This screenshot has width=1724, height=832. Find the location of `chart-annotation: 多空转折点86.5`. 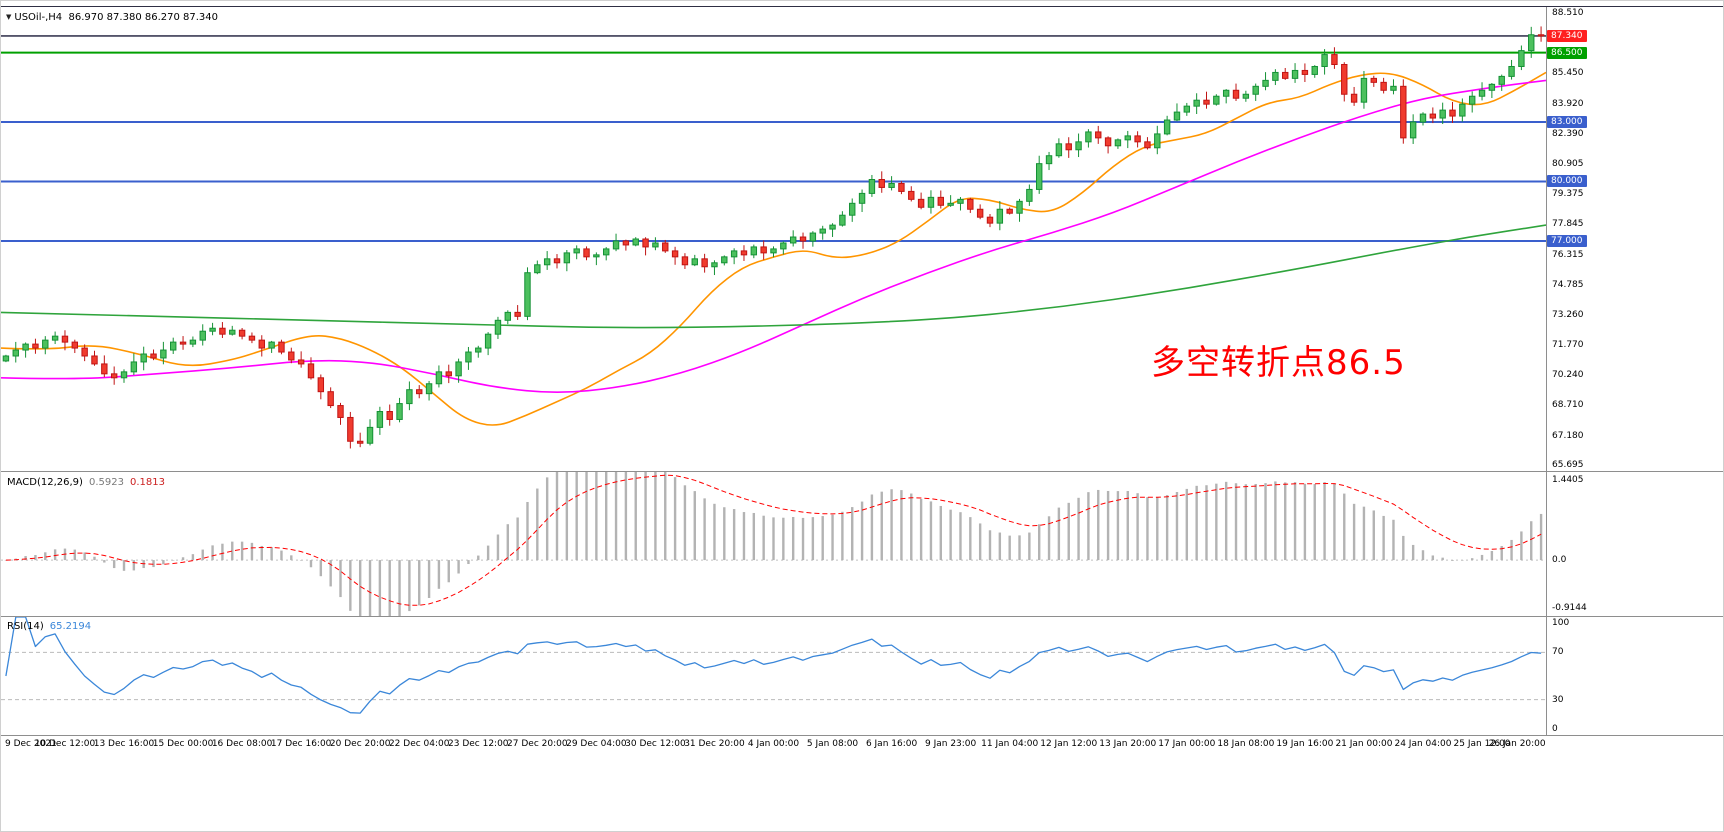

chart-annotation: 多空转折点86.5 is located at coordinates (1278, 363).